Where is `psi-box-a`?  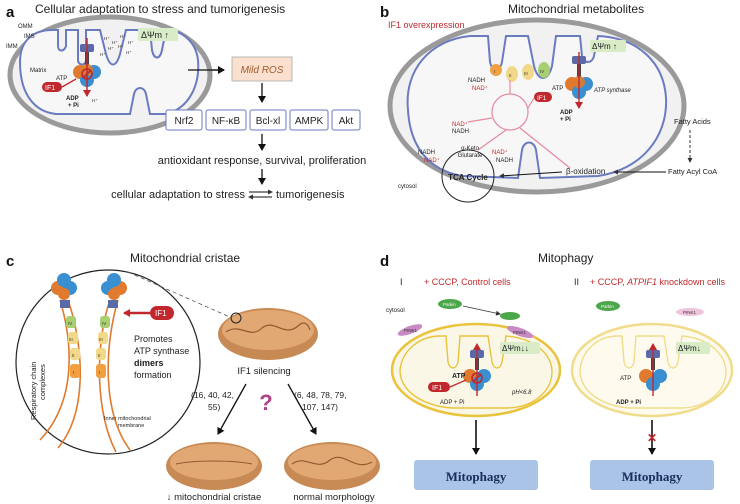 psi-box-a is located at coordinates (158, 34).